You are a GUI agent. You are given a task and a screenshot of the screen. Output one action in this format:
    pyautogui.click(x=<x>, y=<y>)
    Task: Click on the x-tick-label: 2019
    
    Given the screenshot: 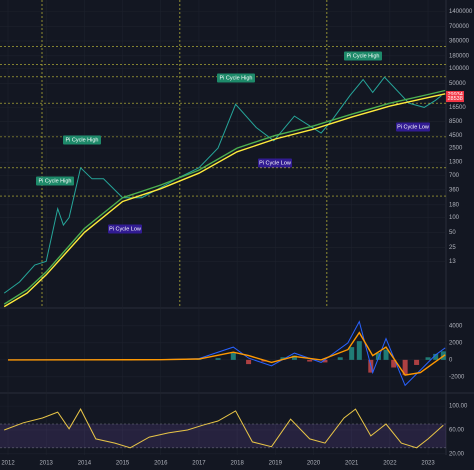 What is the action you would take?
    pyautogui.click(x=276, y=464)
    